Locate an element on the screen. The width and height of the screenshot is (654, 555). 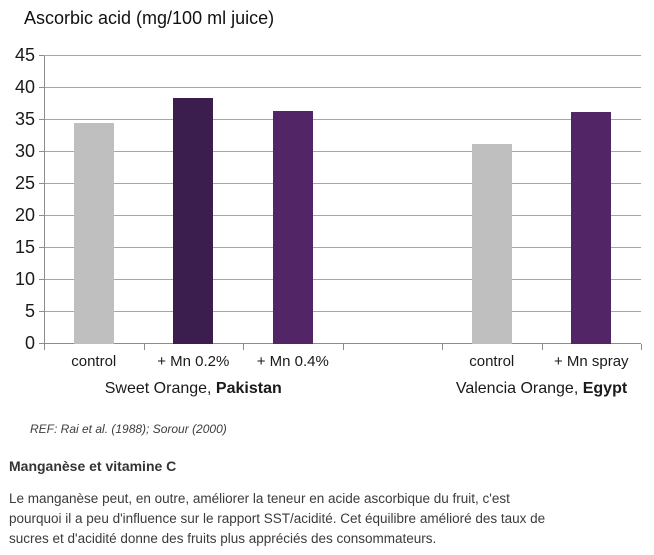
y-axis-label: 5 is located at coordinates (29, 311).